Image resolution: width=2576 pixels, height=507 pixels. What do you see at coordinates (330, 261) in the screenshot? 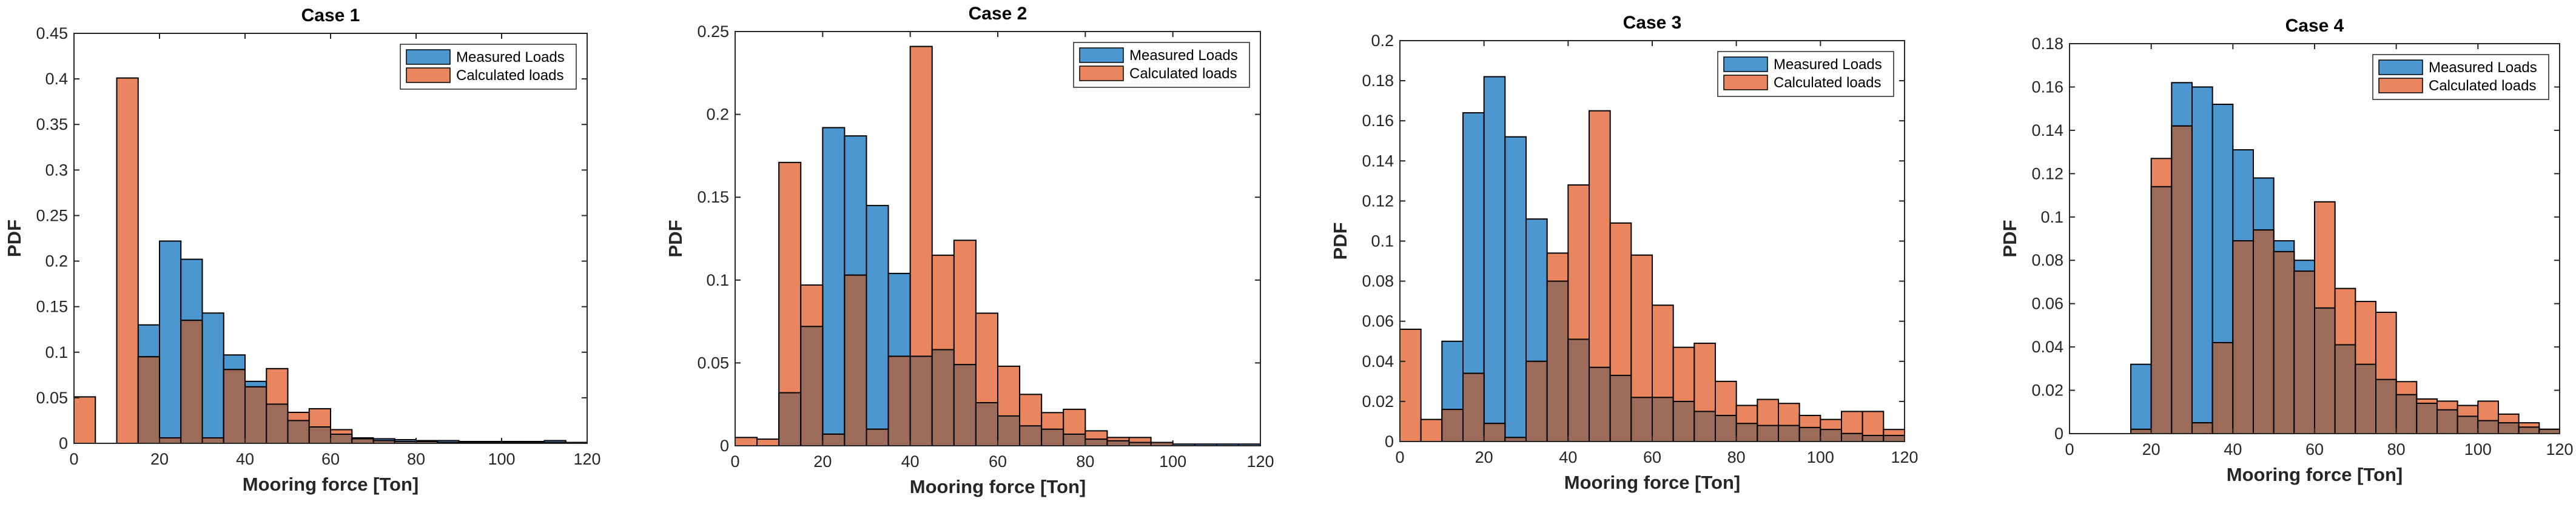
I see `bars` at bounding box center [330, 261].